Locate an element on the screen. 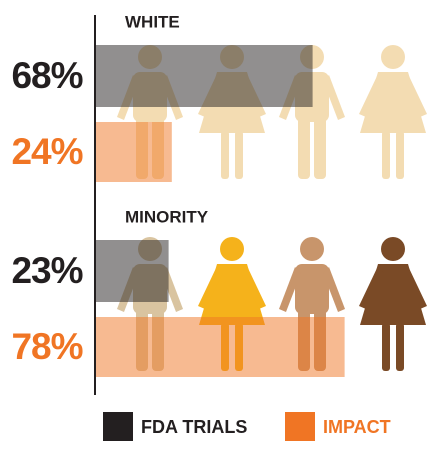 Image resolution: width=427 pixels, height=450 pixels. category-label: MINORITY is located at coordinates (167, 216).